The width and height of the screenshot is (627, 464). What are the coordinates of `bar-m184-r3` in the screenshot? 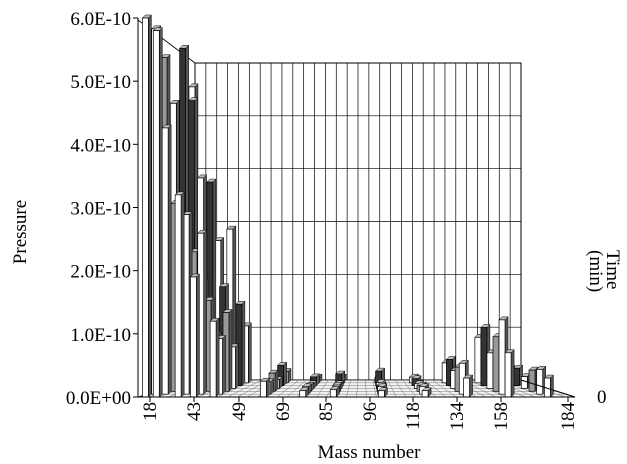 It's located at (524, 382).